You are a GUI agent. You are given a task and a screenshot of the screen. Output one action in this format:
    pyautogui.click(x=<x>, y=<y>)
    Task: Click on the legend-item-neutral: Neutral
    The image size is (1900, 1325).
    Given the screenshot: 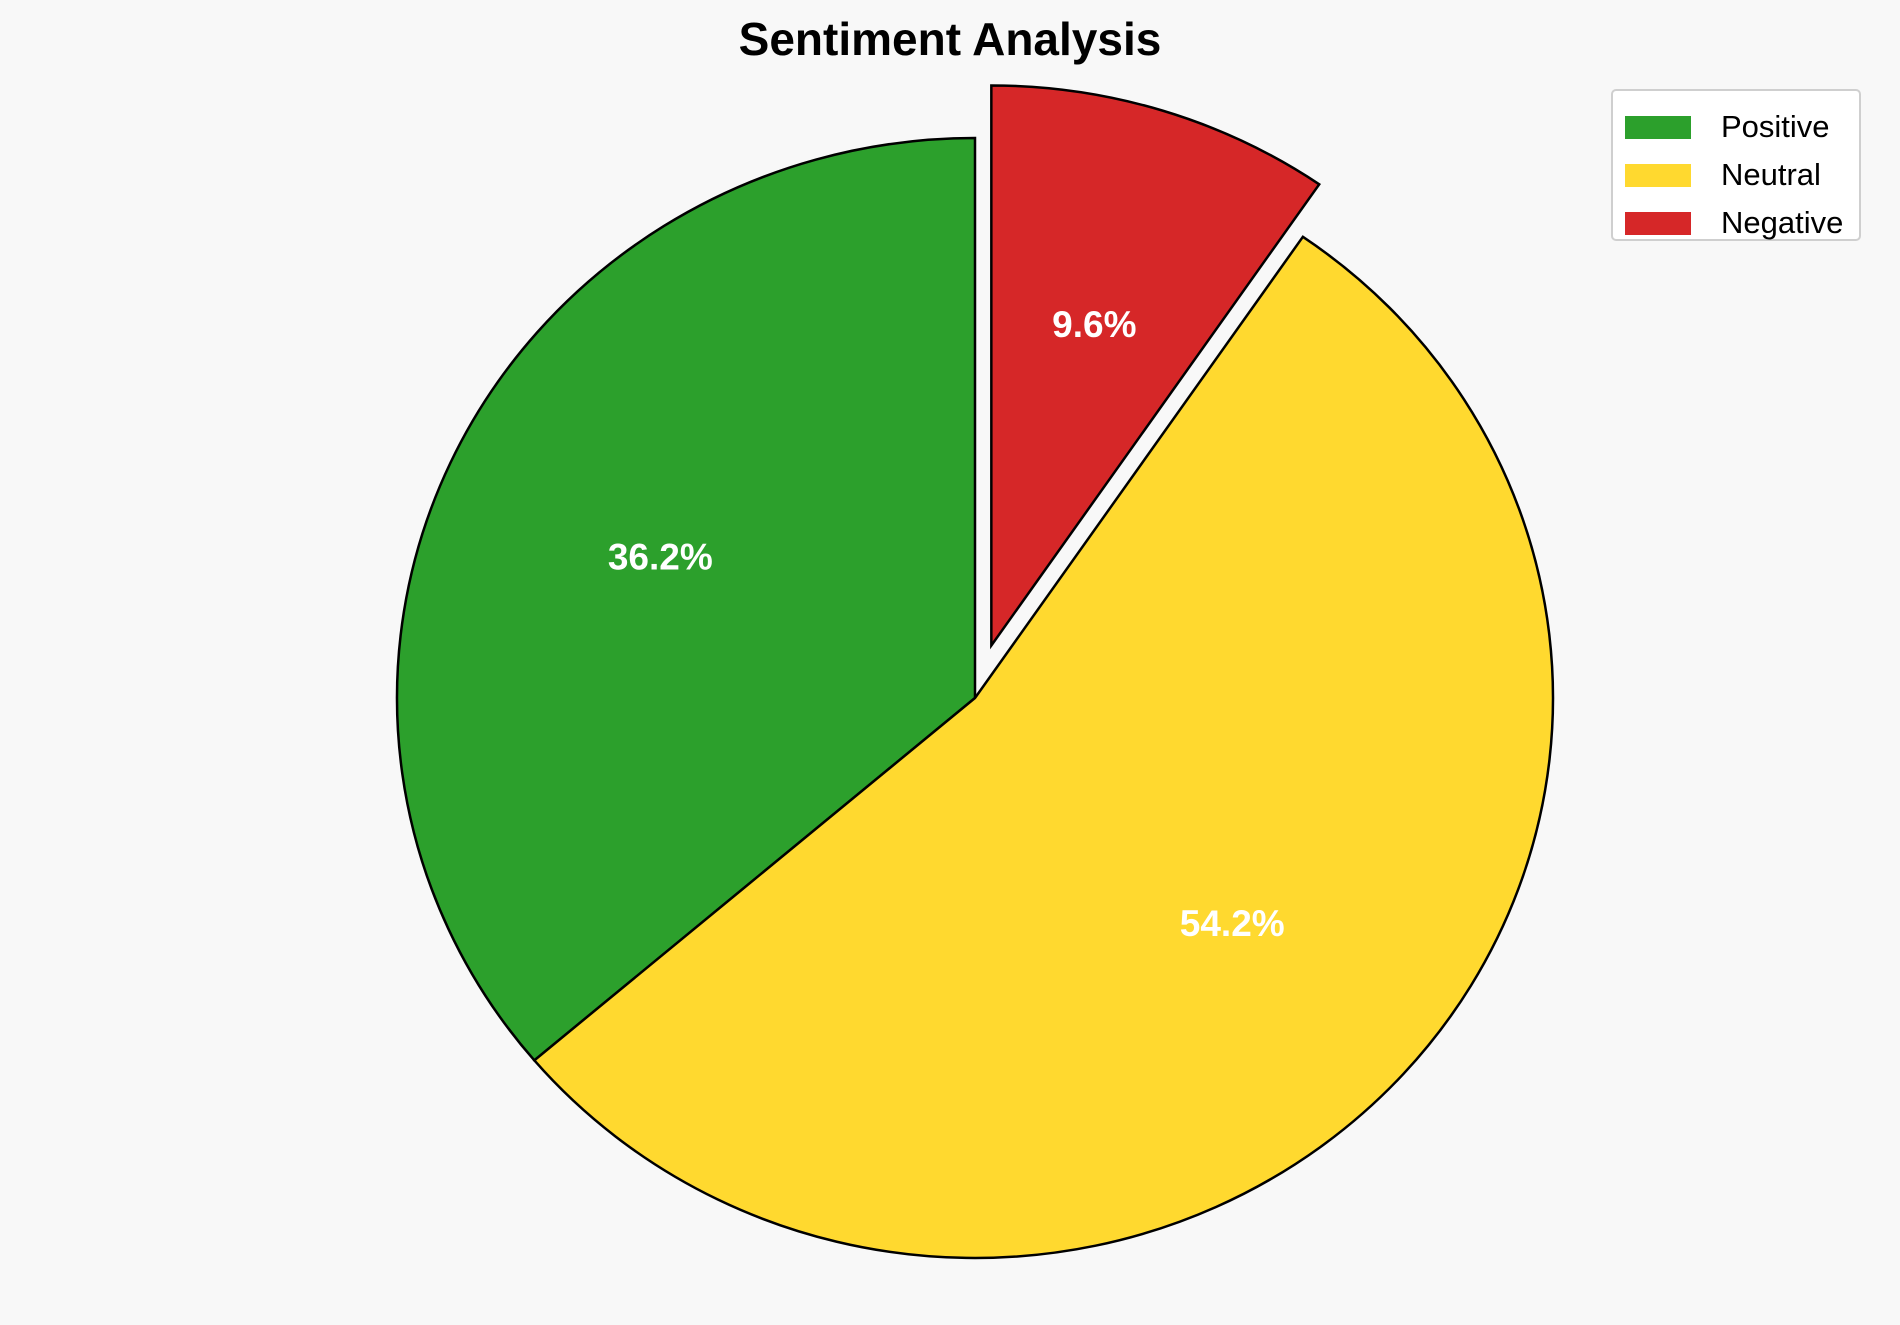 What is the action you would take?
    pyautogui.click(x=1742, y=175)
    